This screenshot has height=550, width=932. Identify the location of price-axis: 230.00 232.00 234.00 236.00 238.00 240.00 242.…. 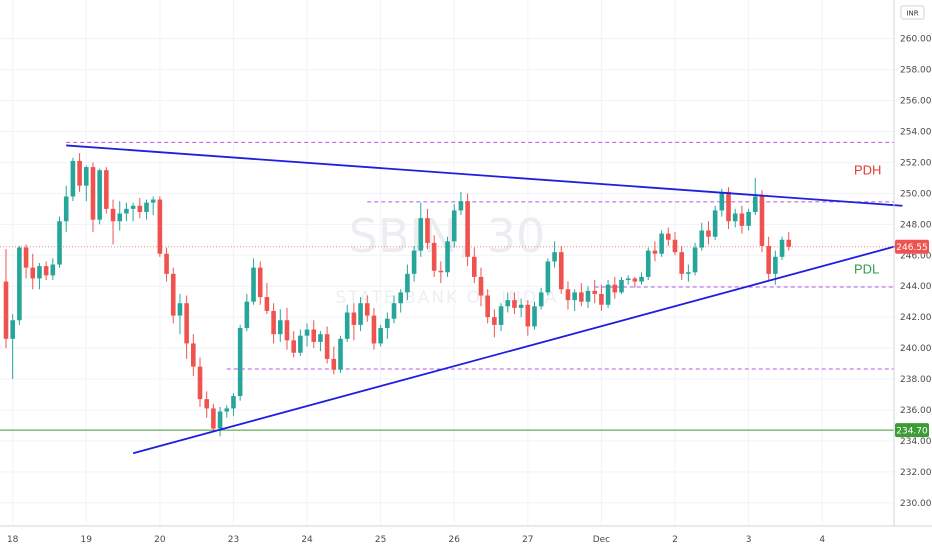
(912, 263).